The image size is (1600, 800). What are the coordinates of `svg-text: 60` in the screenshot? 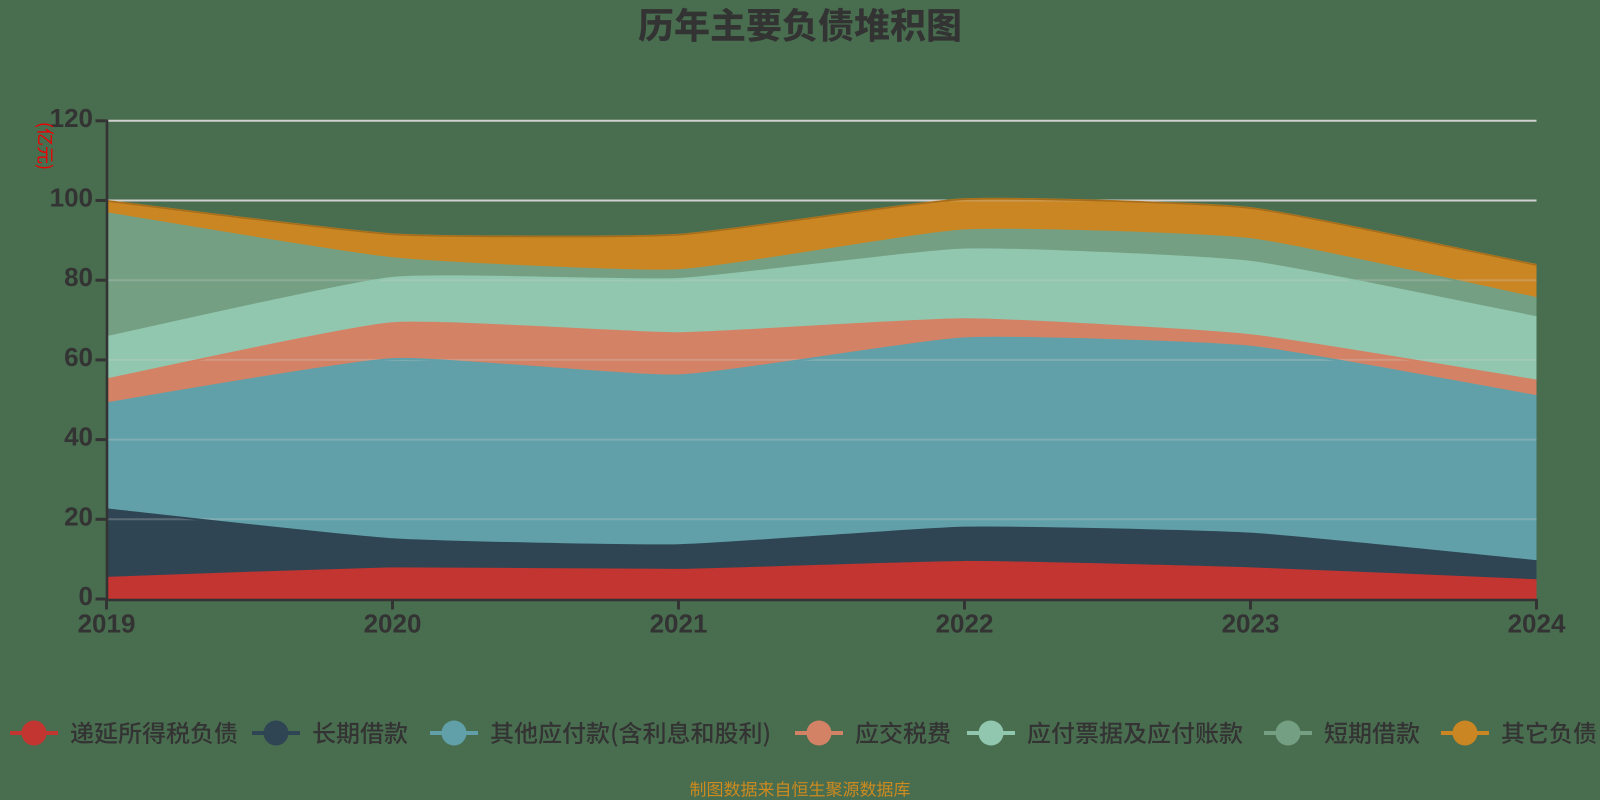 It's located at (78, 357).